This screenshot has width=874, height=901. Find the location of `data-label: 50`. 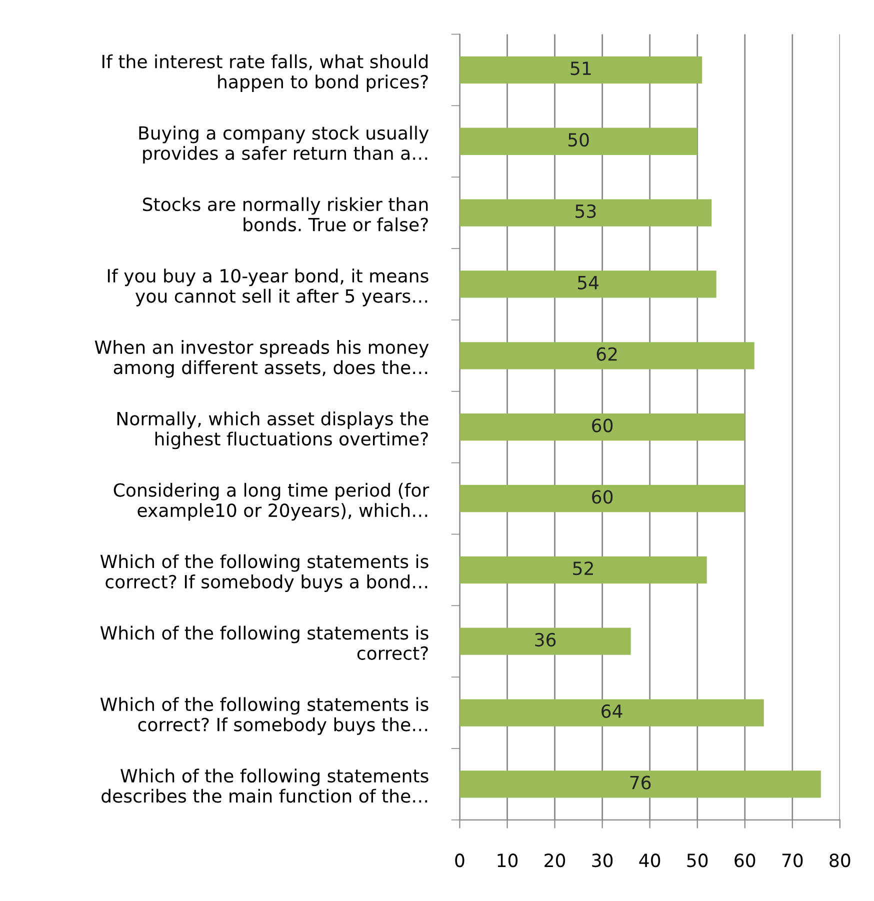

data-label: 50 is located at coordinates (578, 139).